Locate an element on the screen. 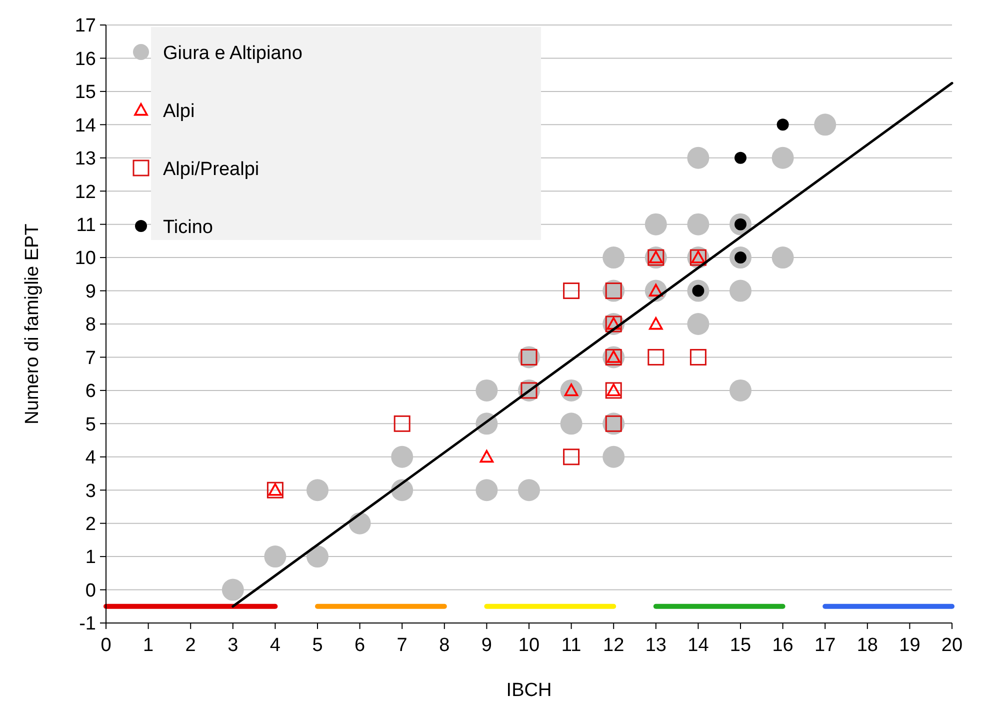 The width and height of the screenshot is (981, 720). x-tick-label: 15 is located at coordinates (741, 645).